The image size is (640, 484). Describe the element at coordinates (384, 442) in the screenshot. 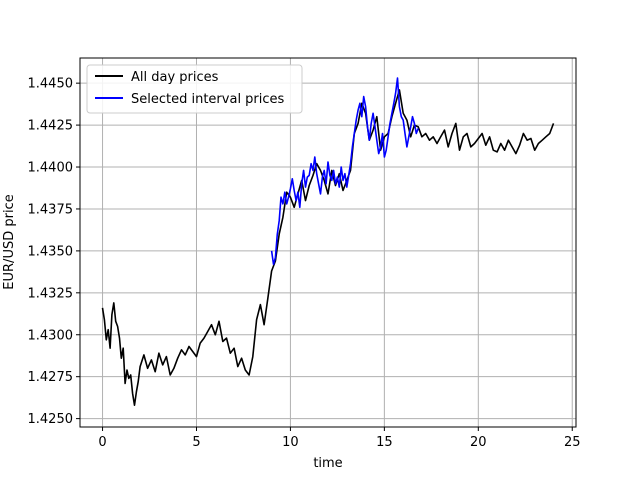

I see `x-tick-label: 15` at that location.